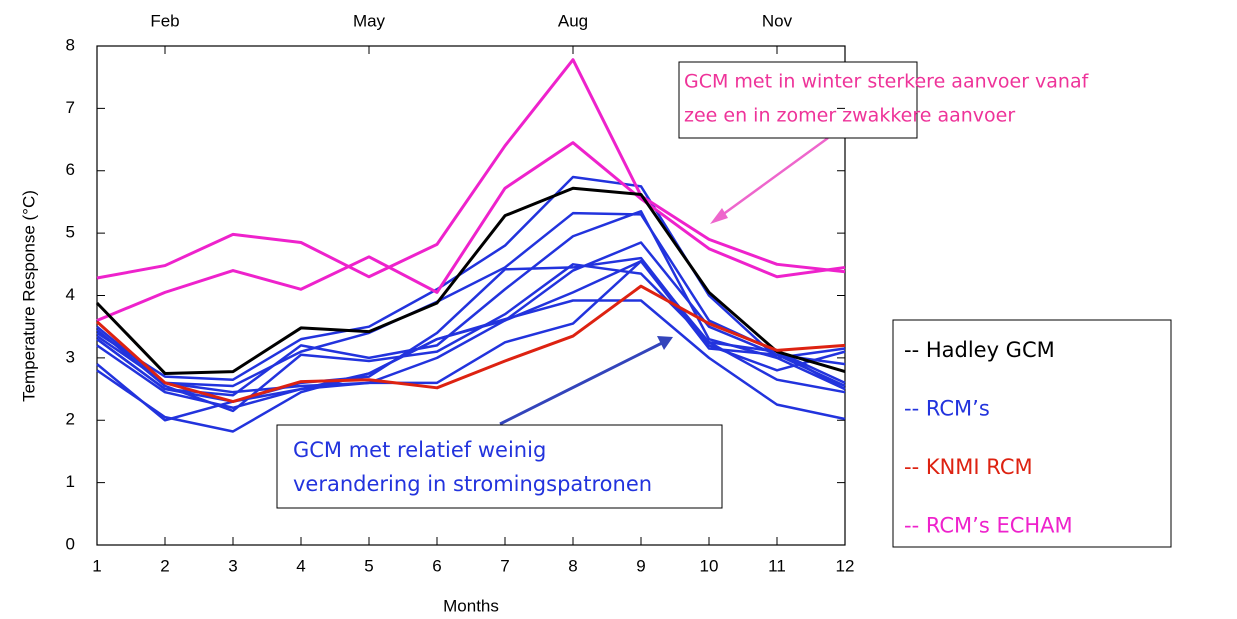 This screenshot has width=1237, height=619. What do you see at coordinates (471, 605) in the screenshot?
I see `x-axis-label: Months` at bounding box center [471, 605].